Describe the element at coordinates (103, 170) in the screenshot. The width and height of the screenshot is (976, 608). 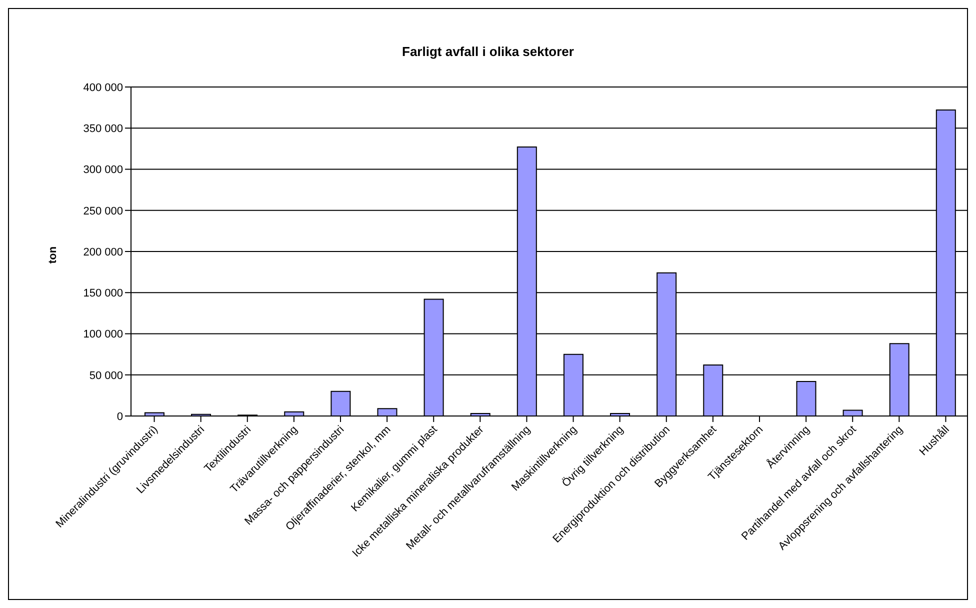
I see `y-tick-label: 300 000` at that location.